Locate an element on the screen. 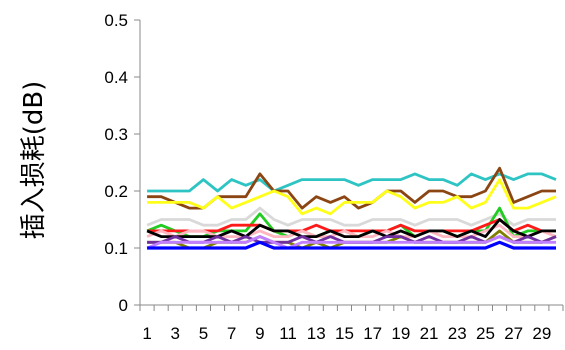 This screenshot has height=350, width=565. y-tick-label: 0 is located at coordinates (123, 305).